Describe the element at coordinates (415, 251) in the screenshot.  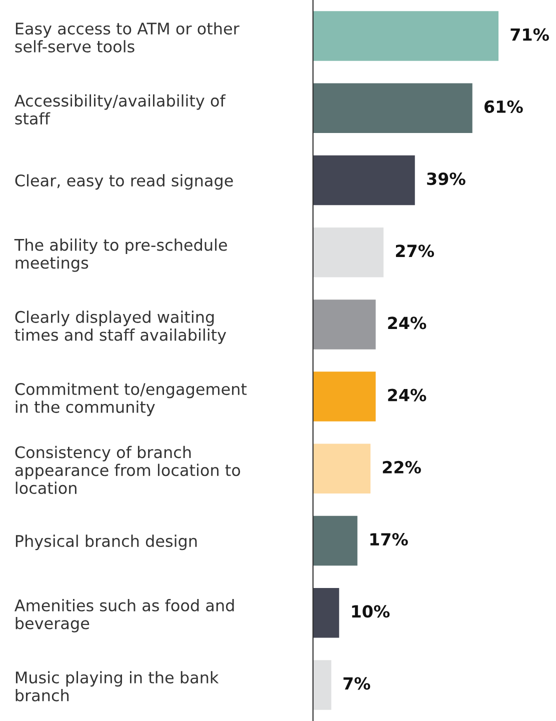
I see `data-label: 27%` at that location.